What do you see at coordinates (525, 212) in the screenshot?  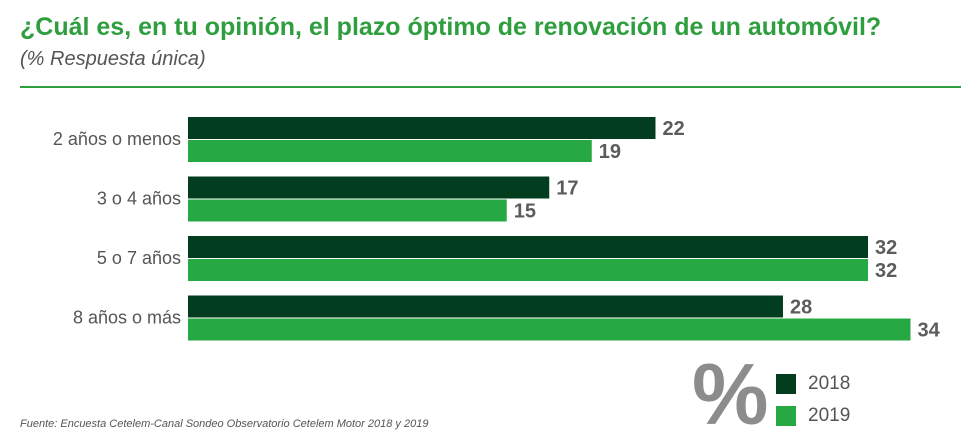 I see `data-label-2019: 15` at bounding box center [525, 212].